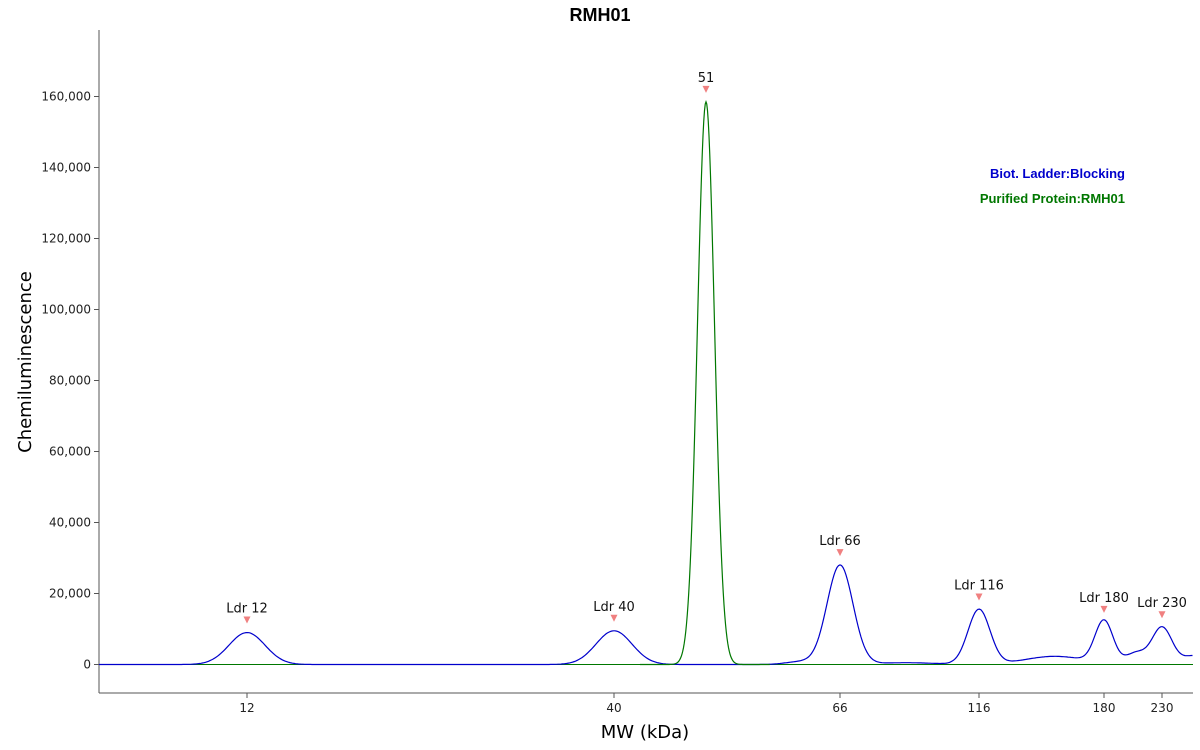  I want to click on series-ladder-trace, so click(646, 615).